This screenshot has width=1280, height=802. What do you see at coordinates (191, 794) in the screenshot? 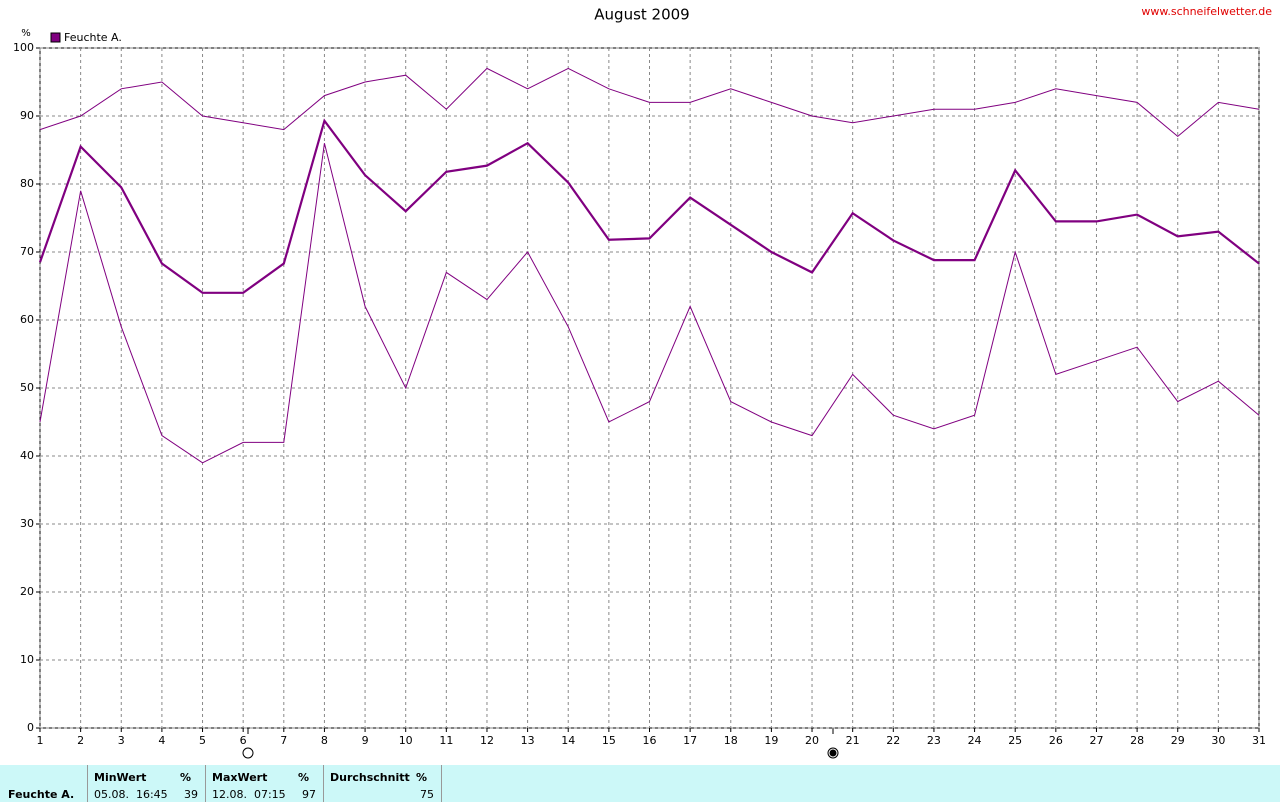
I see `stats-value: 39` at bounding box center [191, 794].